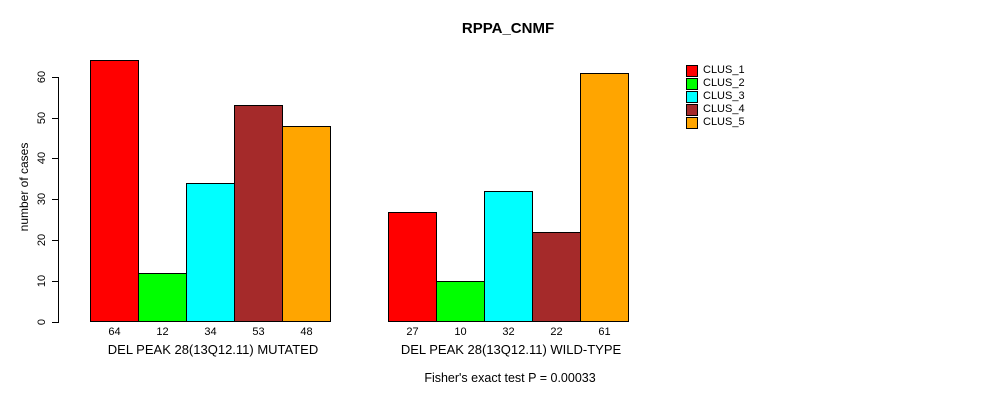  I want to click on bar-value-label: 61, so click(604, 332).